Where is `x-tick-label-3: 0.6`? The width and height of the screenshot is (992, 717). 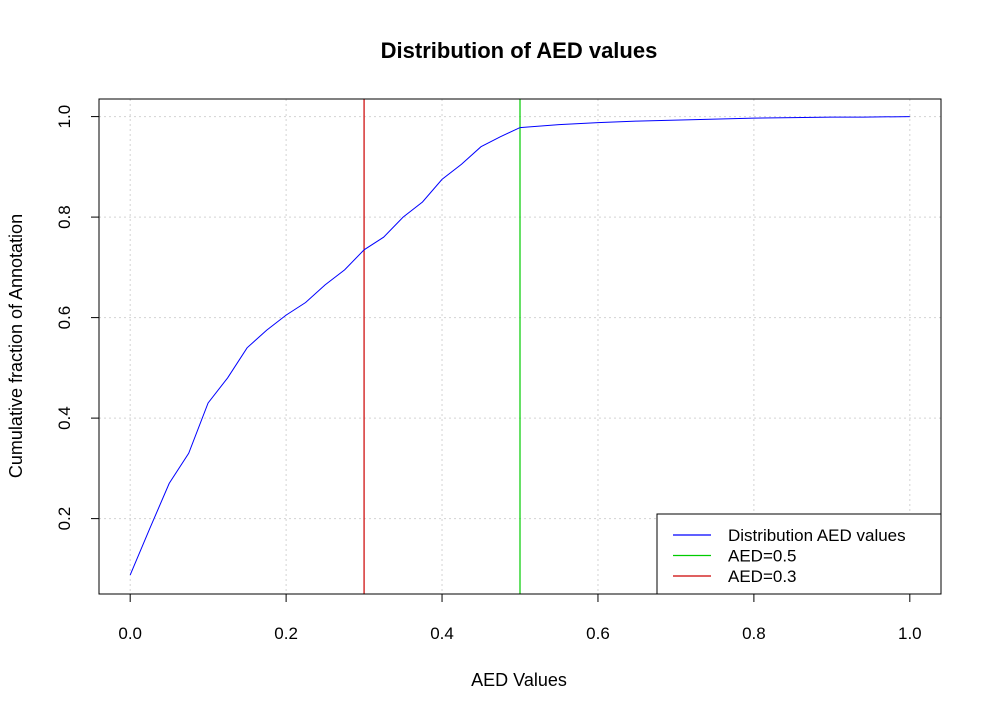 x-tick-label-3: 0.6 is located at coordinates (598, 633).